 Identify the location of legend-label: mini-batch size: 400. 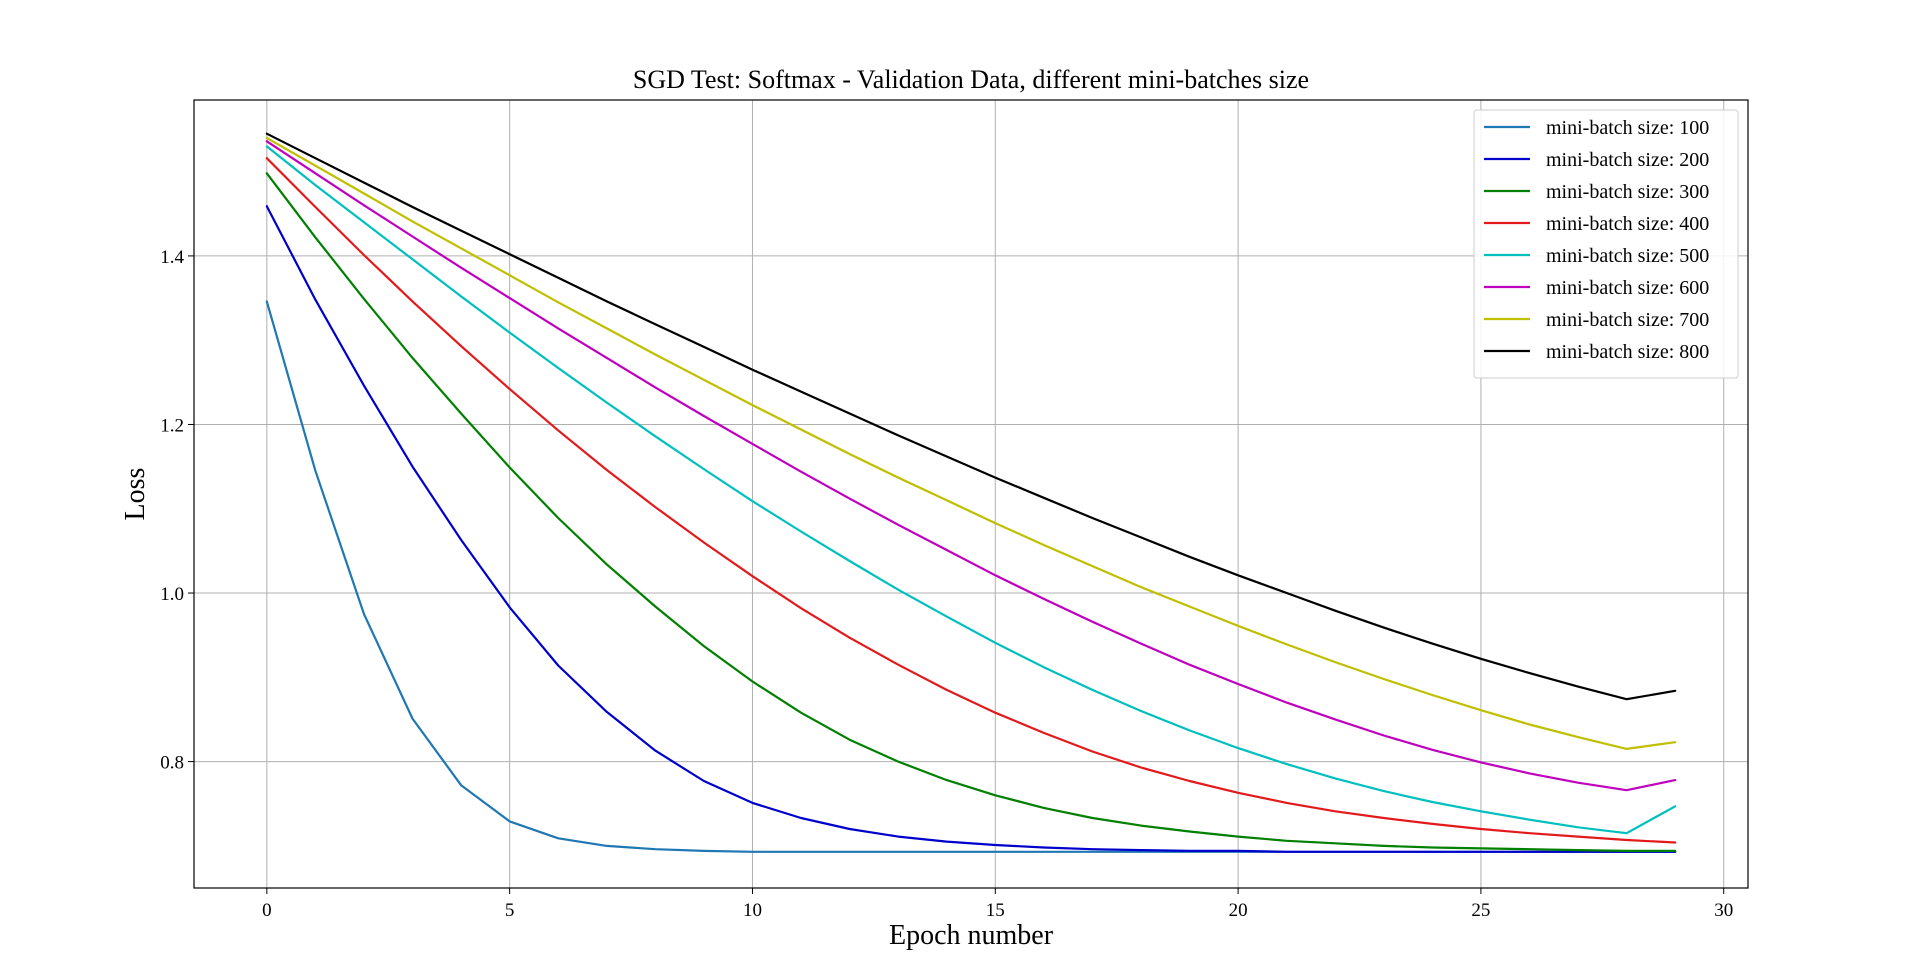
(1627, 224).